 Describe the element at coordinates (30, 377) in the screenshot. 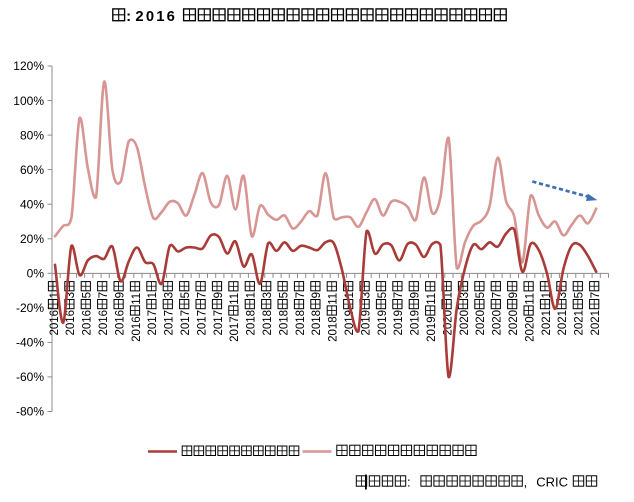

I see `svg-text: -60%` at that location.